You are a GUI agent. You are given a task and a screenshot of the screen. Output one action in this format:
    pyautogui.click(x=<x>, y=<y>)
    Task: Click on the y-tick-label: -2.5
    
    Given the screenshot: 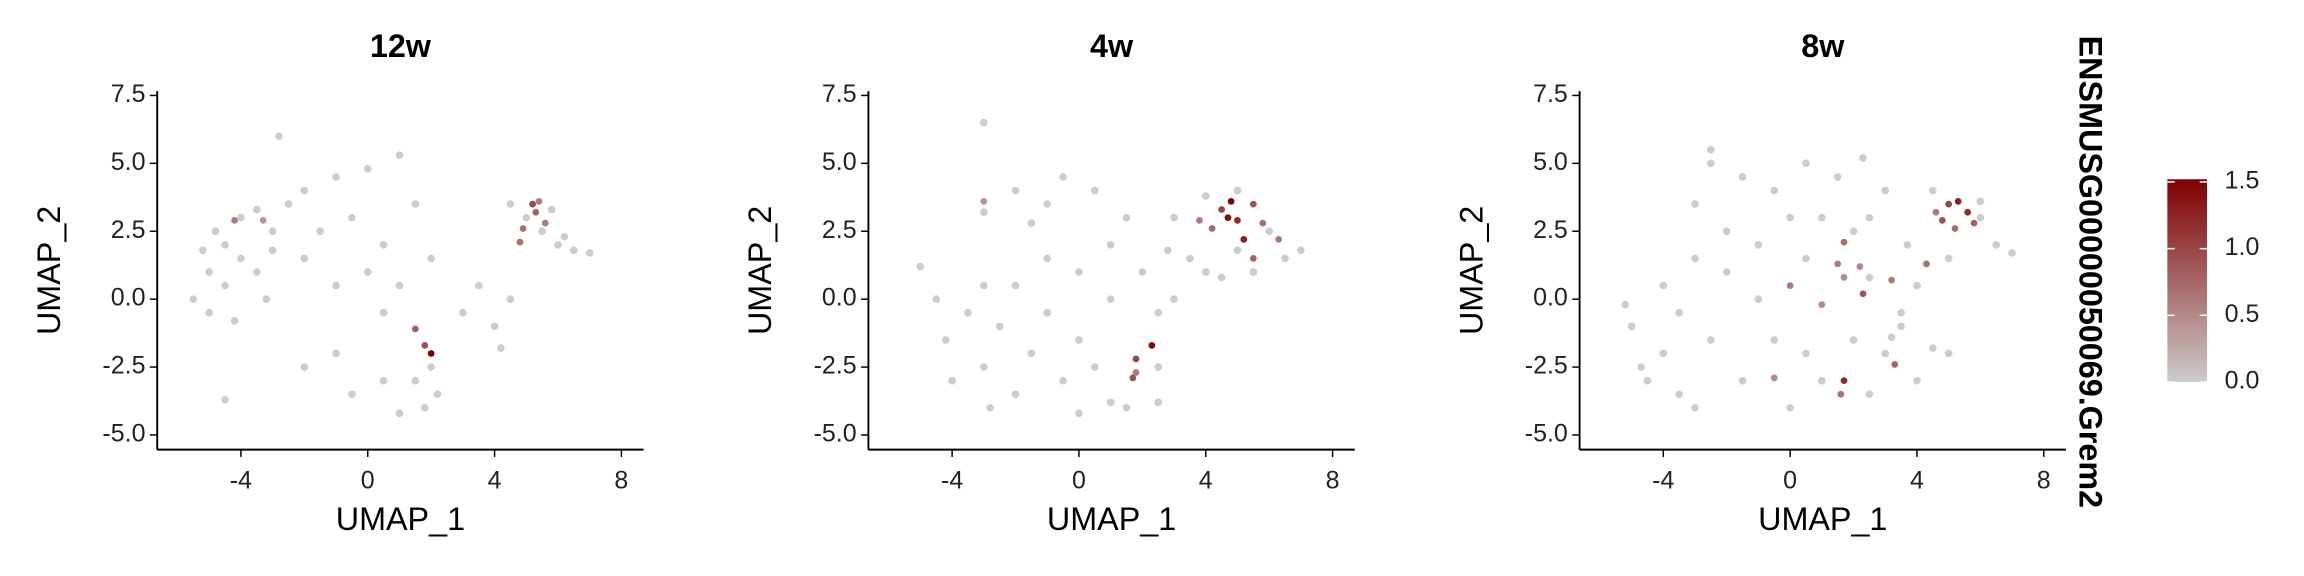 What is the action you would take?
    pyautogui.click(x=835, y=366)
    